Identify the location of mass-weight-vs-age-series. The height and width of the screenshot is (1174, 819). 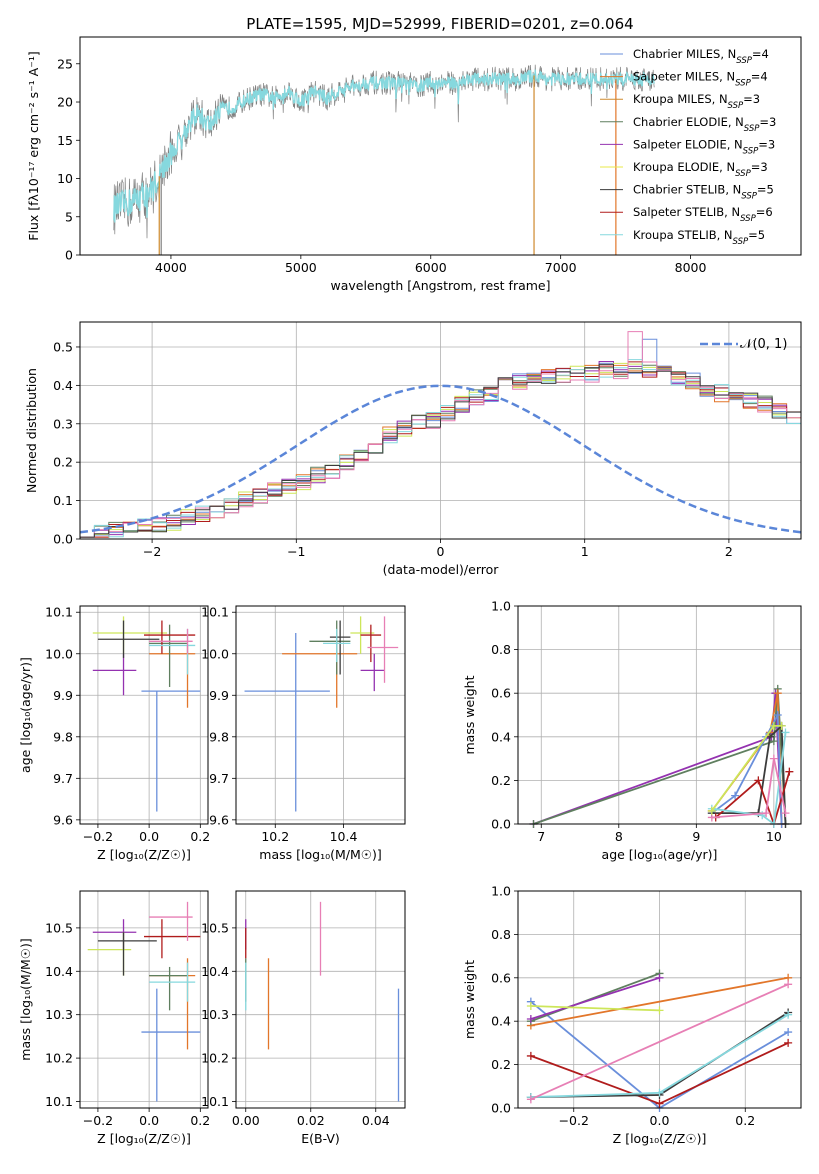
(661, 756).